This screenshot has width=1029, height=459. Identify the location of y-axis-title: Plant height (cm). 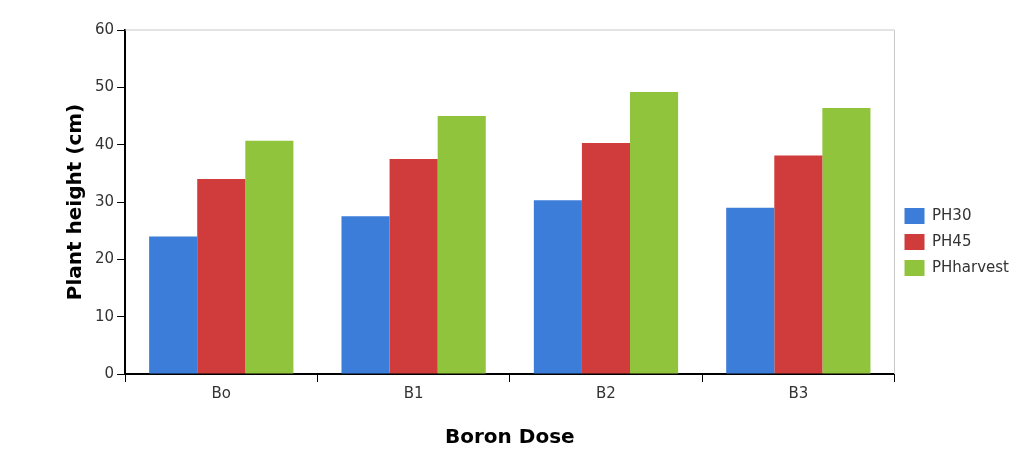
(74, 202).